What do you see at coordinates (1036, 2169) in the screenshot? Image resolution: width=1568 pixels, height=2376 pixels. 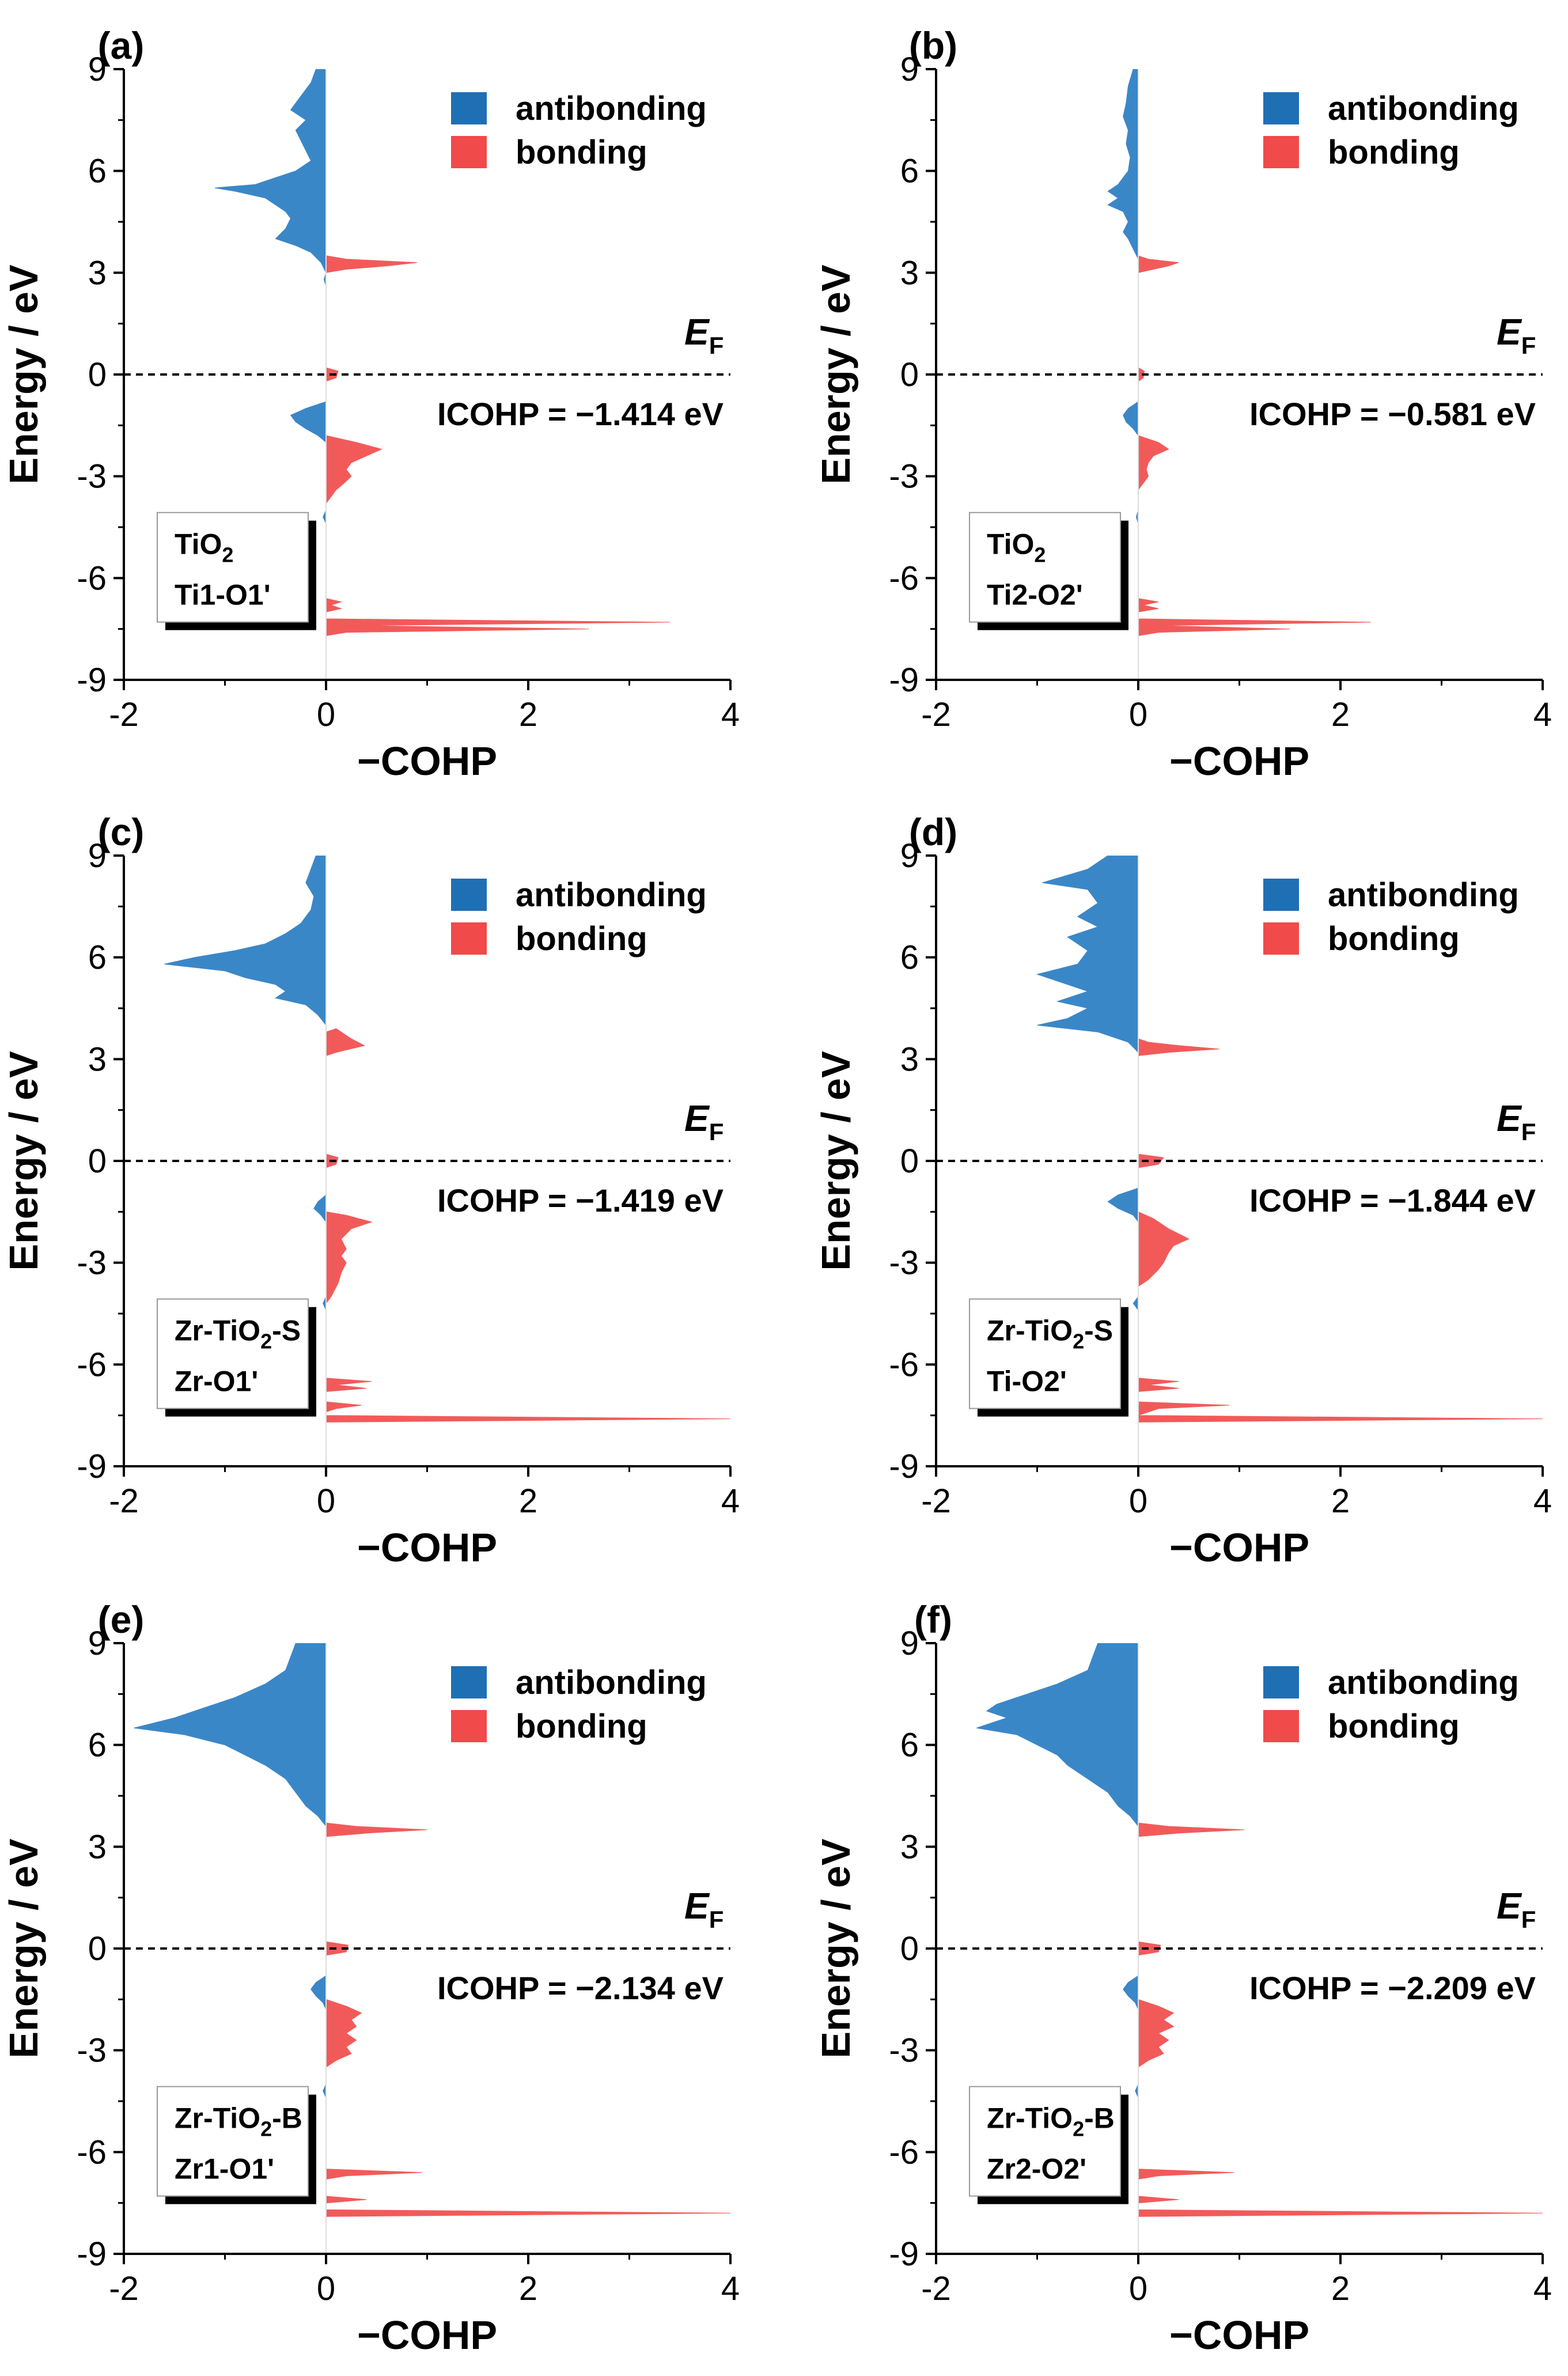 I see `box-bond-label: Zr2-O2'` at bounding box center [1036, 2169].